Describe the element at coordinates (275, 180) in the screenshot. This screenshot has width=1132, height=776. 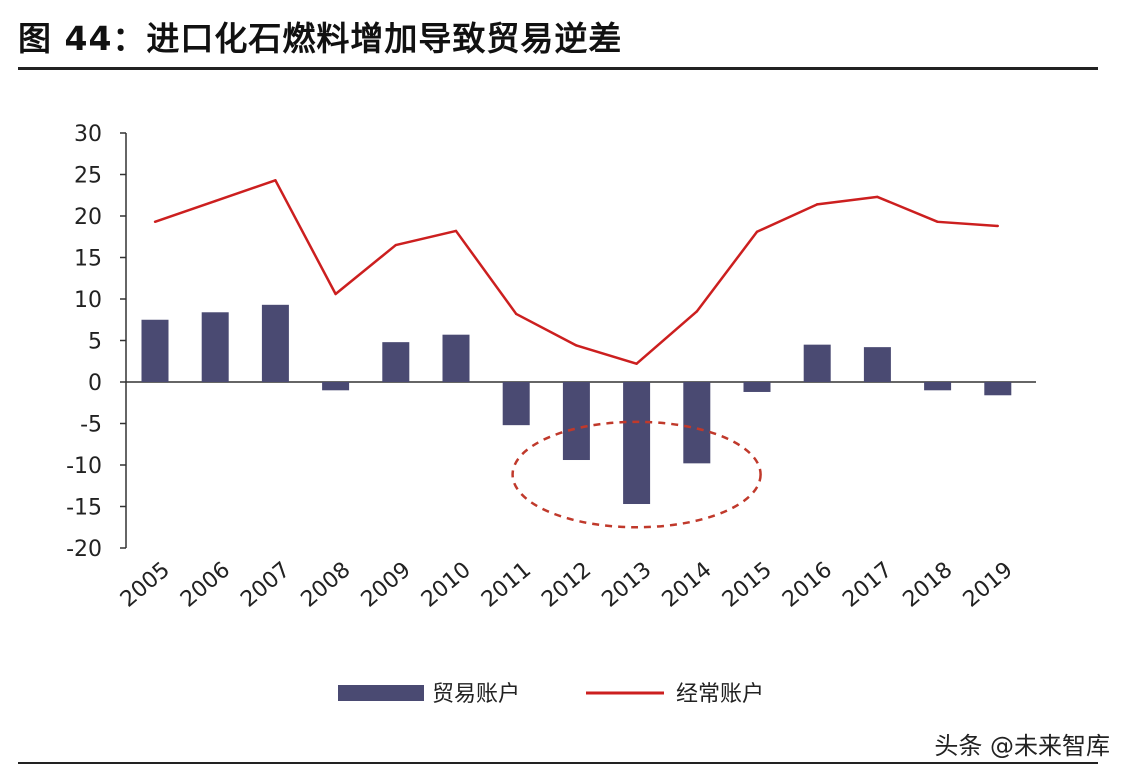
I see `line-point-2007` at that location.